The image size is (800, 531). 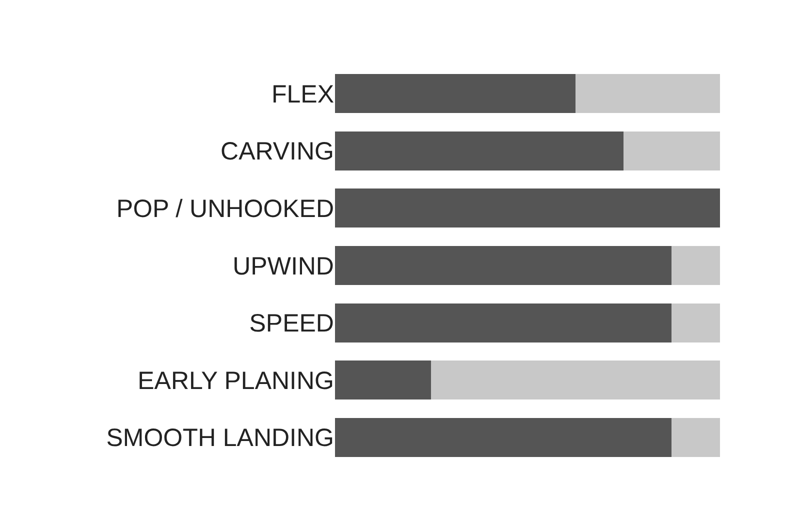 What do you see at coordinates (302, 94) in the screenshot?
I see `y-tick-label: FLEX` at bounding box center [302, 94].